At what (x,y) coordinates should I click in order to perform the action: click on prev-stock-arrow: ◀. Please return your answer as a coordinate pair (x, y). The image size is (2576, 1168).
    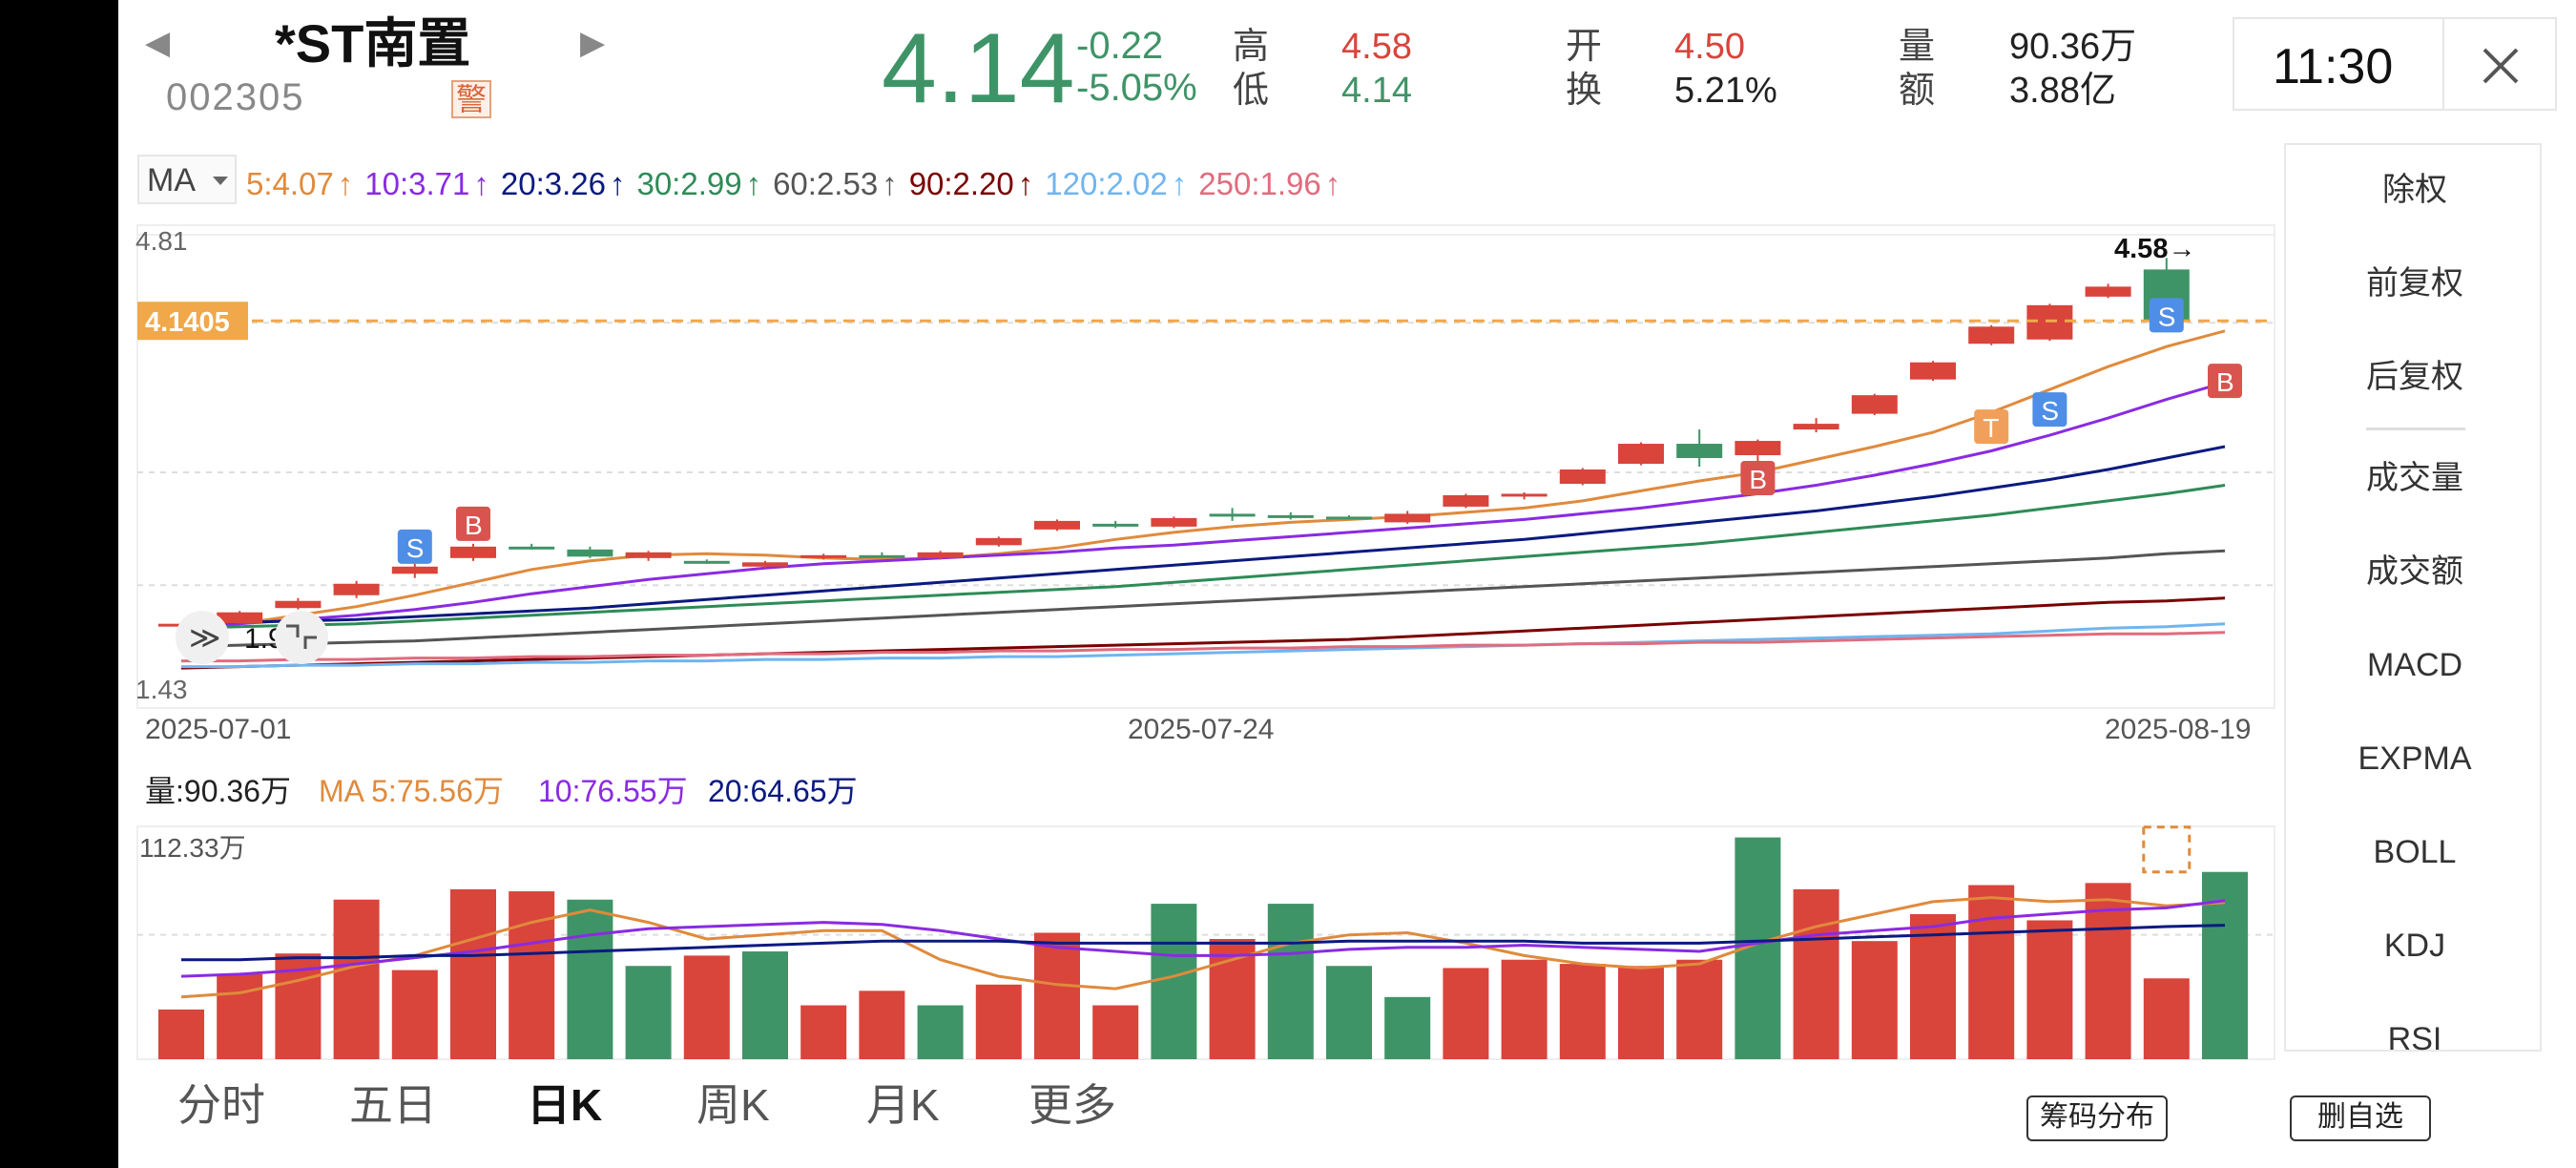
    Looking at the image, I should click on (158, 43).